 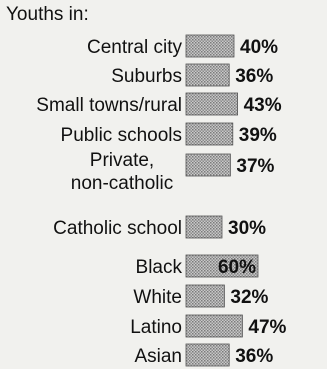 I want to click on category-label: Public schools, so click(x=121, y=135).